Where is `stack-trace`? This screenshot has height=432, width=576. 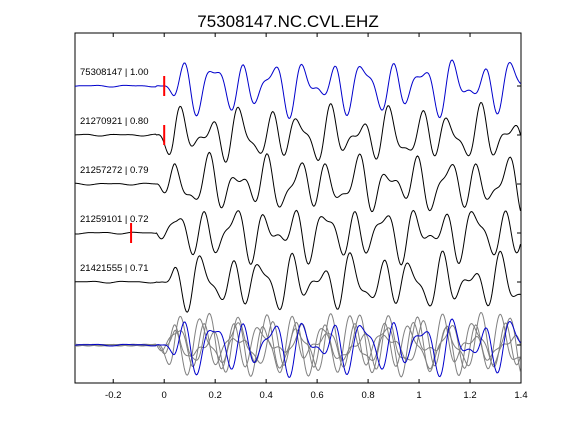
stack-trace is located at coordinates (297, 348).